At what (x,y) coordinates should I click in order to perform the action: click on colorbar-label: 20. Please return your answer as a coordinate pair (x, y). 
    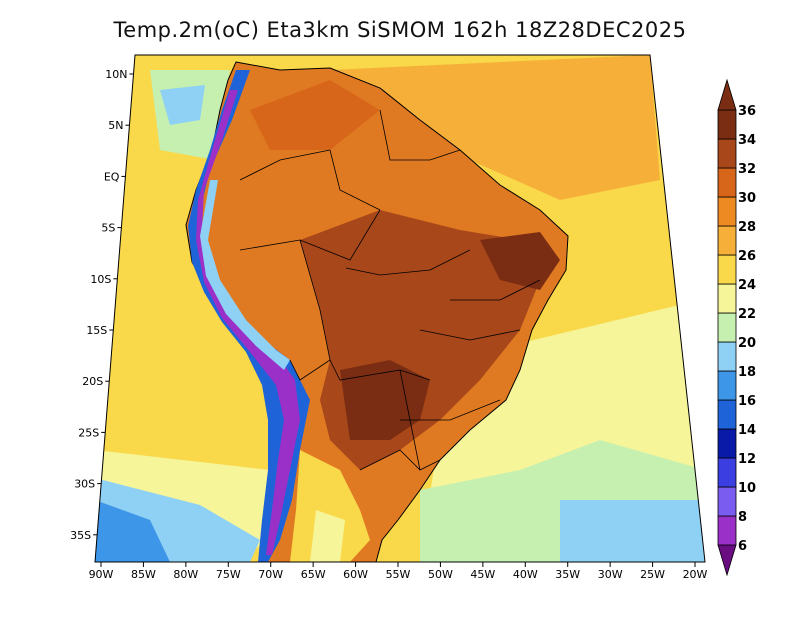
    Looking at the image, I should click on (747, 343).